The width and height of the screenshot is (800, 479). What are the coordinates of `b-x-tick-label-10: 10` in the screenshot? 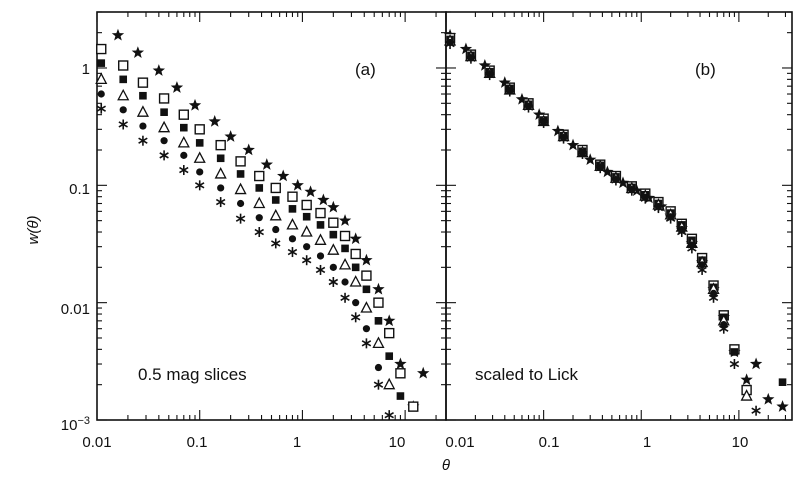 It's located at (740, 442).